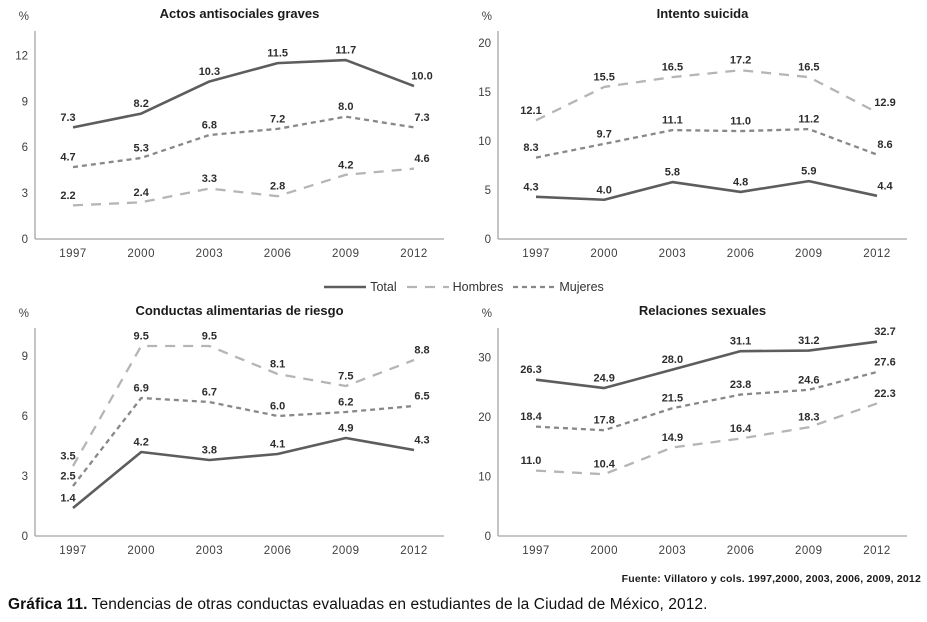 The height and width of the screenshot is (622, 927). Describe the element at coordinates (484, 478) in the screenshot. I see `y-tick-label: 10` at that location.